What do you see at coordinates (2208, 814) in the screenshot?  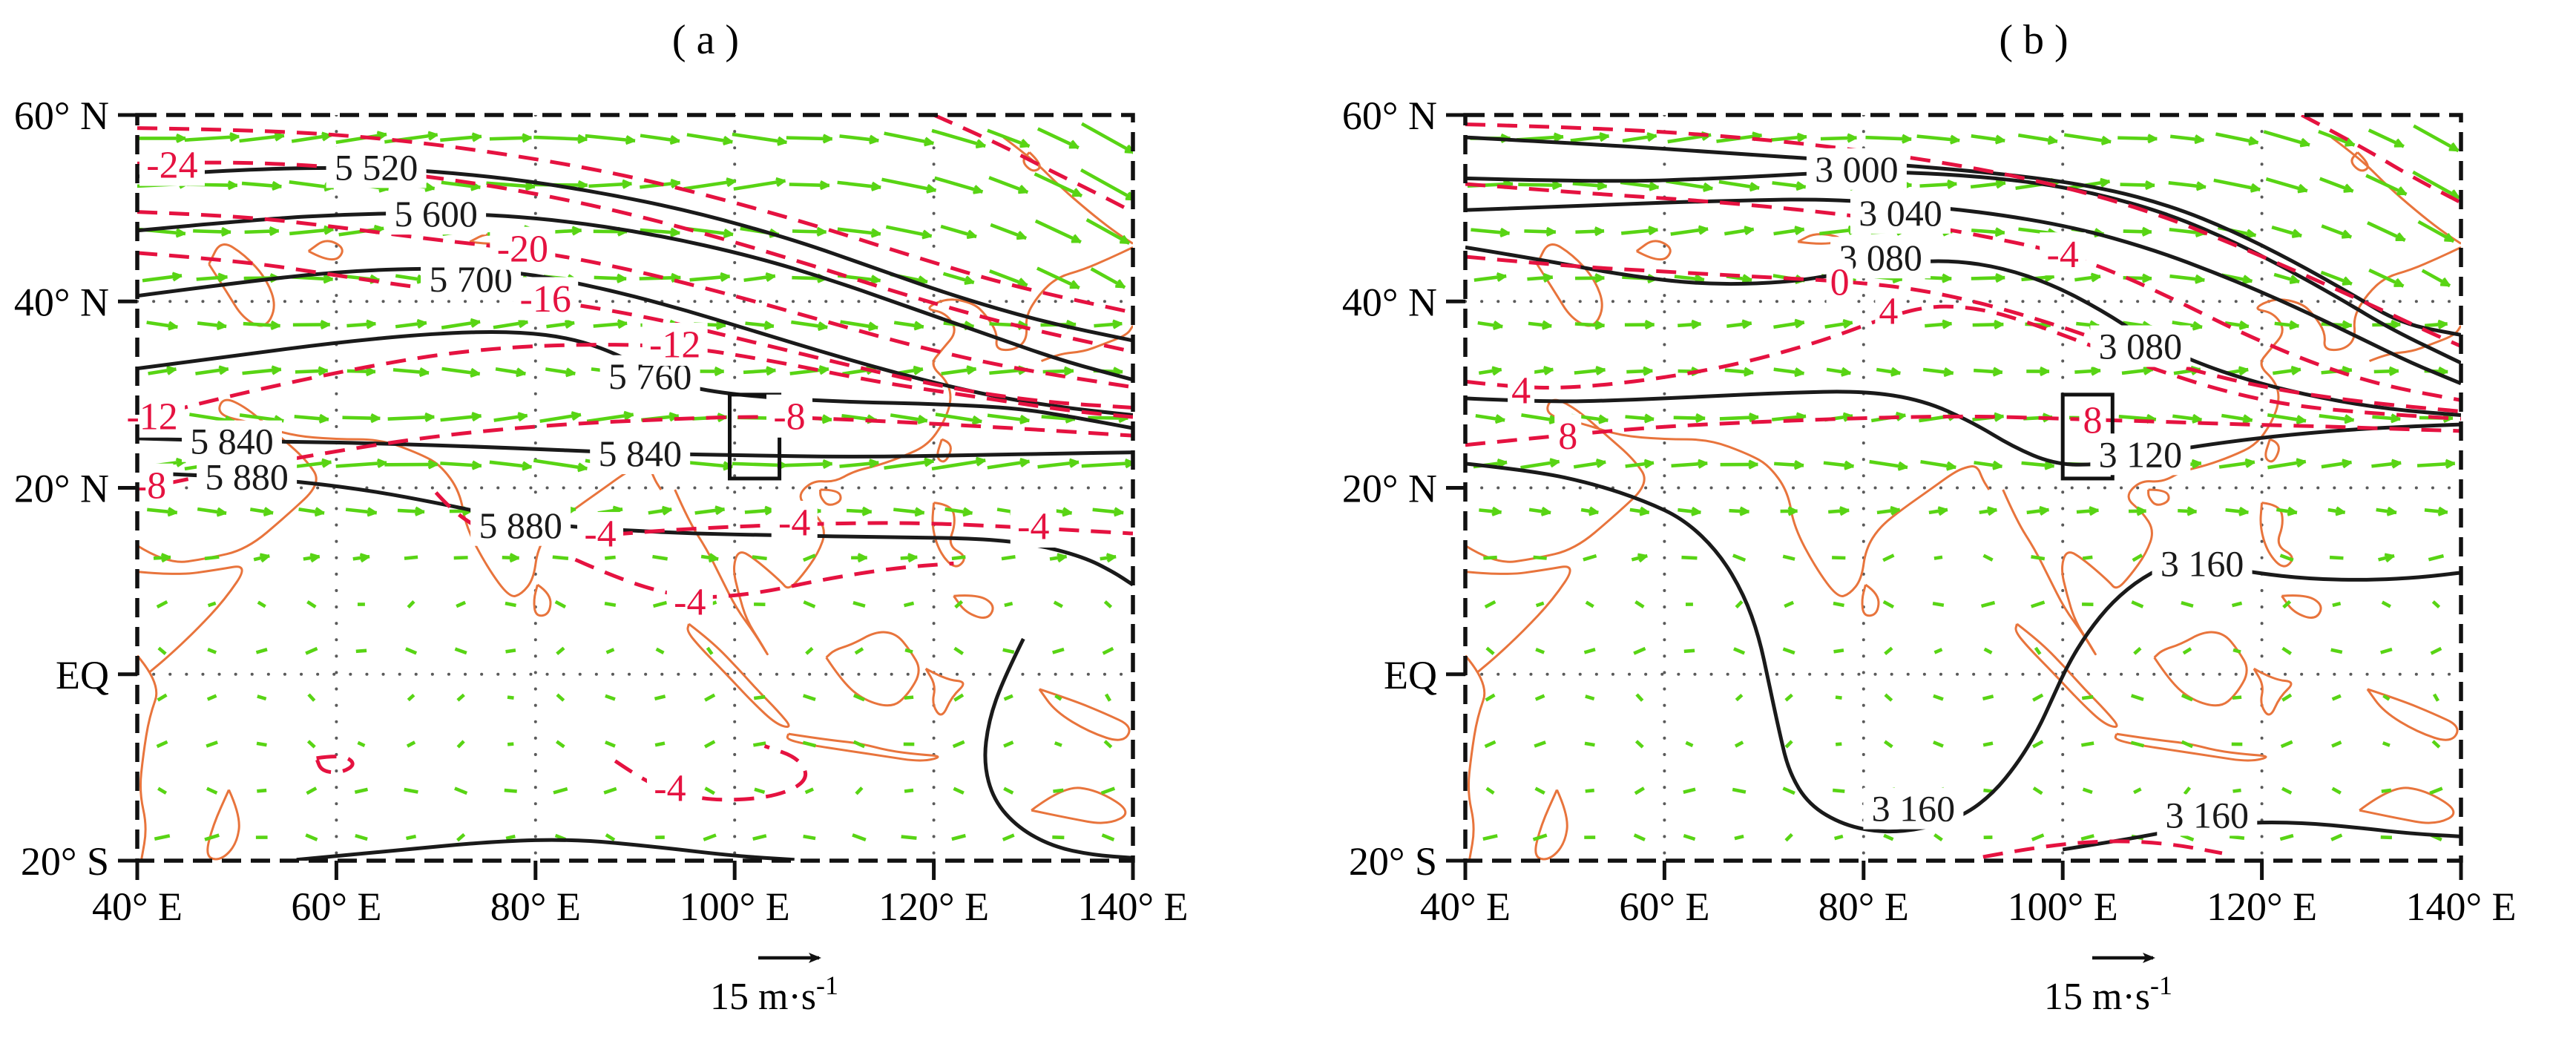 I see `contour-label: 3 160` at bounding box center [2208, 814].